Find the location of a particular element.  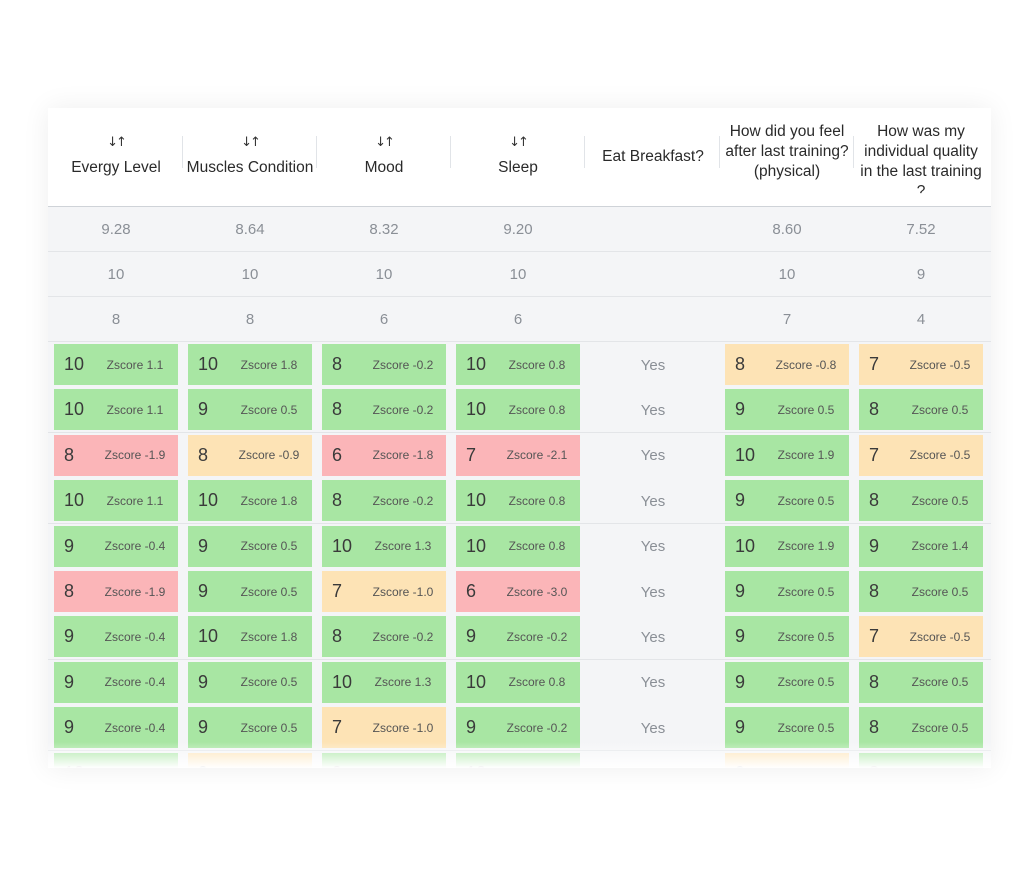

score-cell: 10 Zscore 0.8 is located at coordinates (518, 682).